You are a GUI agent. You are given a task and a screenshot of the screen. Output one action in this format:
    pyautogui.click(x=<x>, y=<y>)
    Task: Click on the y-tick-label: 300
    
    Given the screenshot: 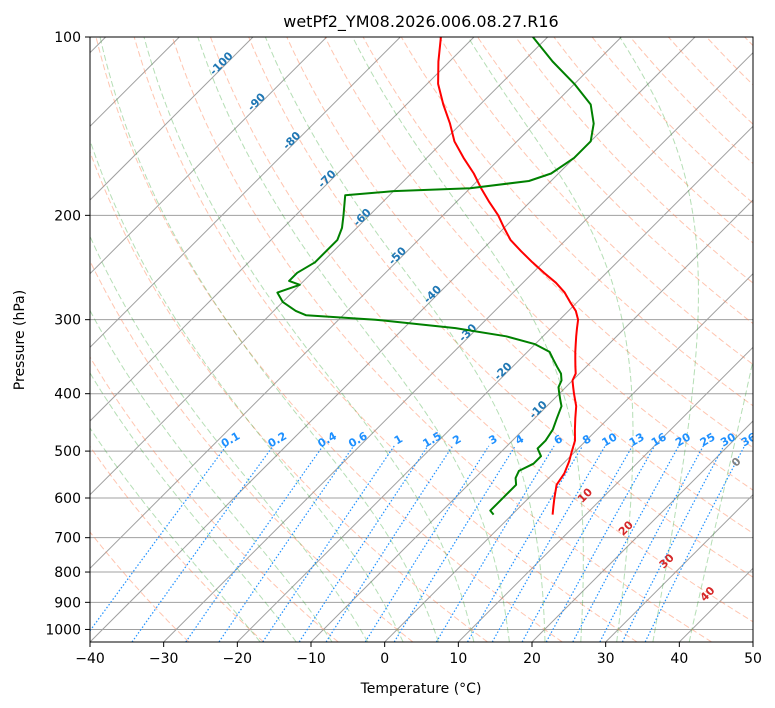 What is the action you would take?
    pyautogui.click(x=67, y=321)
    